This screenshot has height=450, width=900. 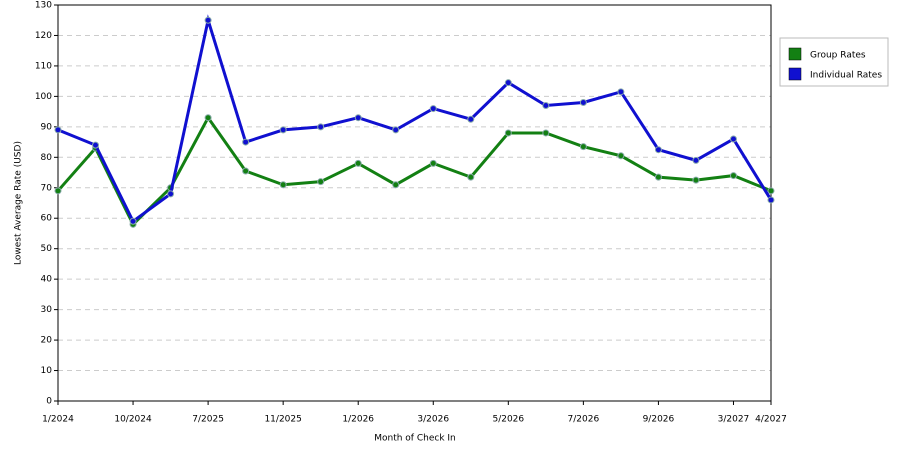 I want to click on legend-label: Group Rates, so click(x=838, y=56).